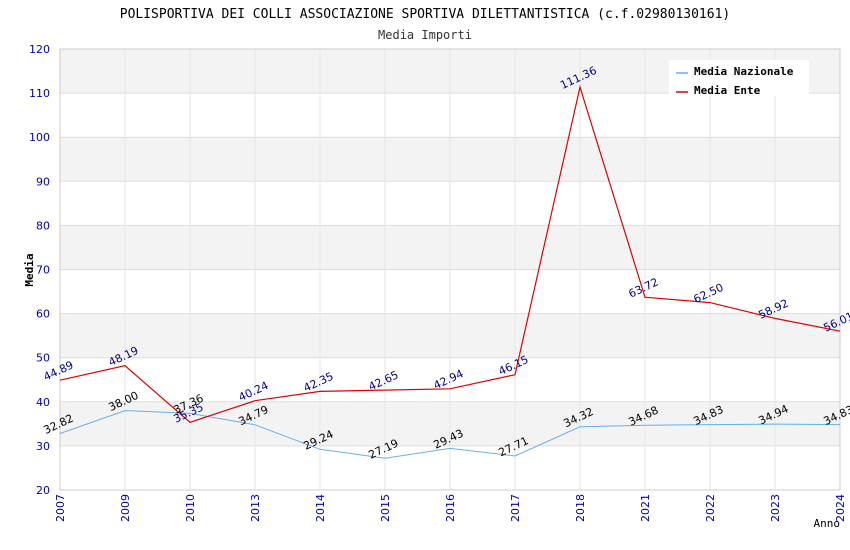 This screenshot has width=850, height=550. Describe the element at coordinates (727, 90) in the screenshot. I see `legend-label-media-ente: Media Ente` at that location.